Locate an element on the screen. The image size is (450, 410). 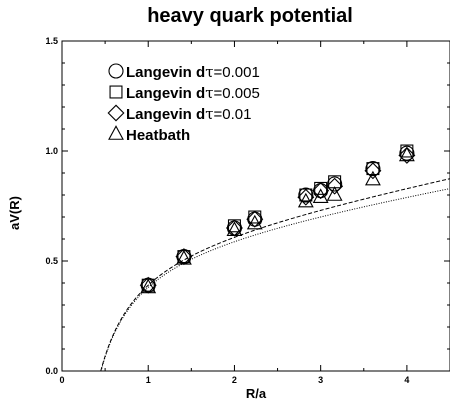
x-tick-label: 0 is located at coordinates (61, 380).